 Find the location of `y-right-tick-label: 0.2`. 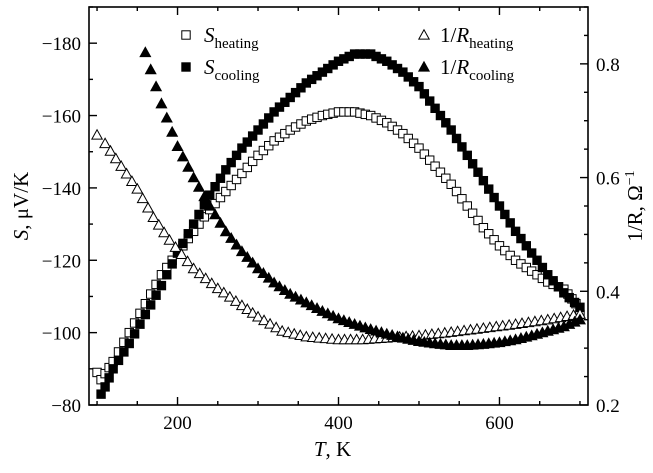

y-right-tick-label: 0.2 is located at coordinates (608, 406).